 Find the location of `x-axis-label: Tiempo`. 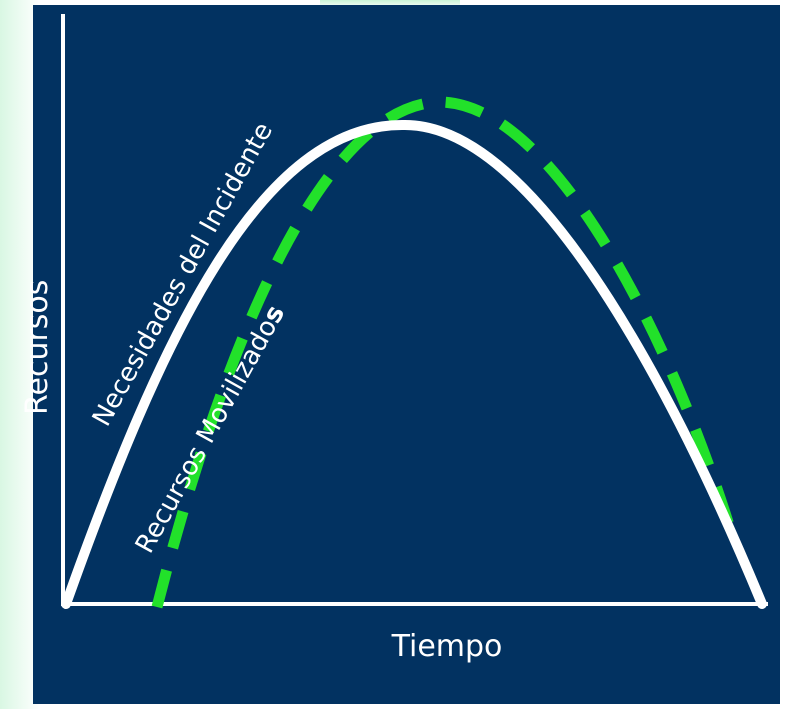

x-axis-label: Tiempo is located at coordinates (447, 646).